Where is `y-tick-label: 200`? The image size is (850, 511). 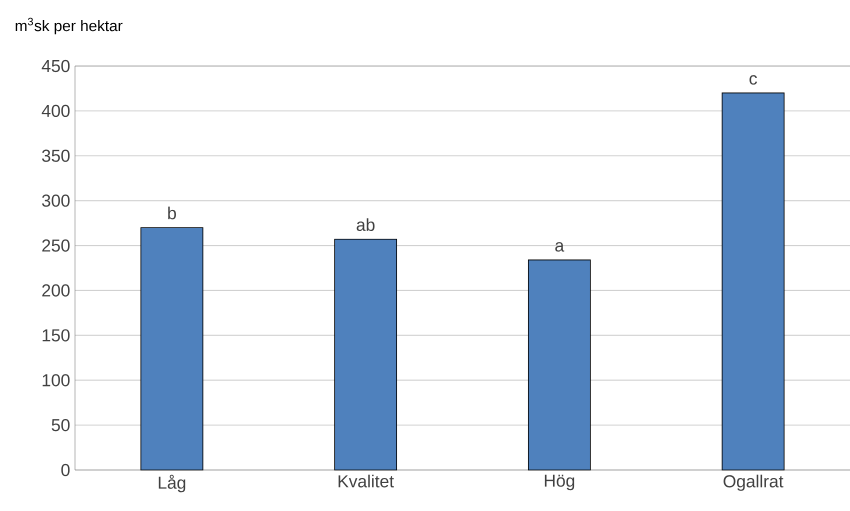 y-tick-label: 200 is located at coordinates (56, 290).